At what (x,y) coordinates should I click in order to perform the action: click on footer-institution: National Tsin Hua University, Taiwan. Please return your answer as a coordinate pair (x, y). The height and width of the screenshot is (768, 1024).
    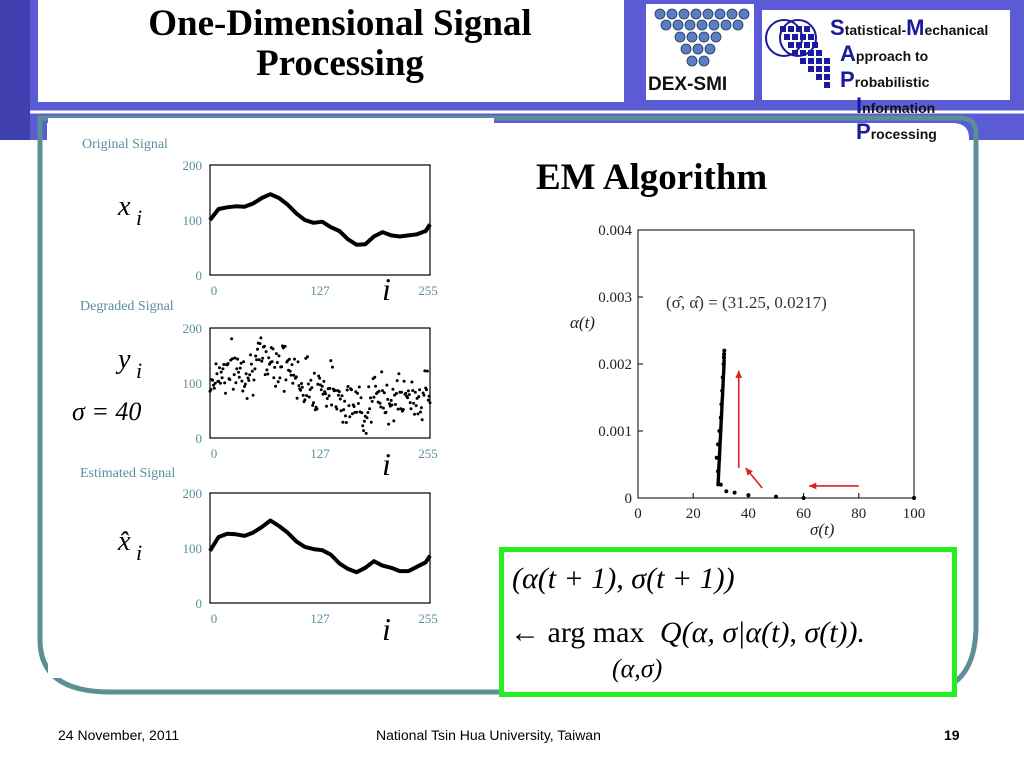
    Looking at the image, I should click on (488, 735).